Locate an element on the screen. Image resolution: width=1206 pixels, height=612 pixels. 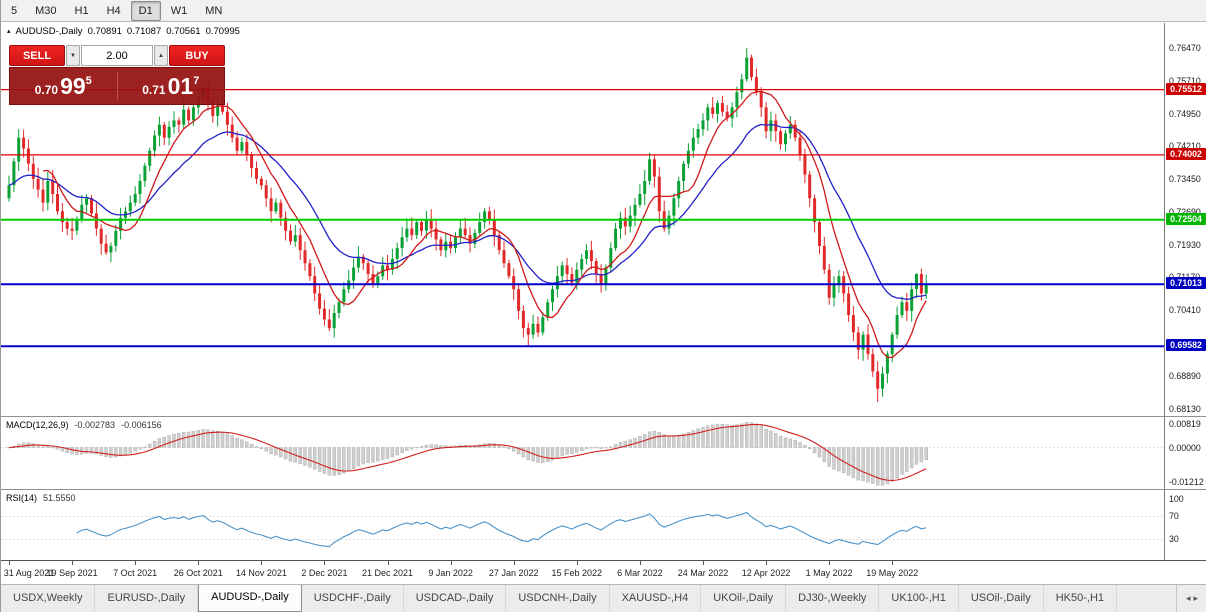
sell-price-button: 0.70 99 5 is located at coordinates (63, 86).